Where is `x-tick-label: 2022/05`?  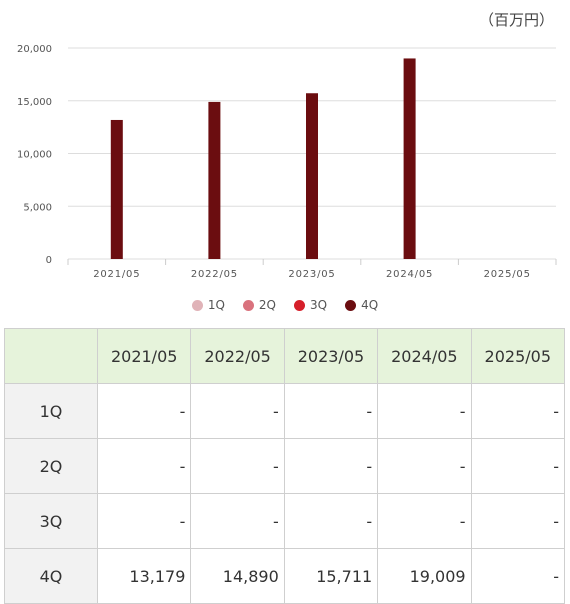 x-tick-label: 2022/05 is located at coordinates (214, 274).